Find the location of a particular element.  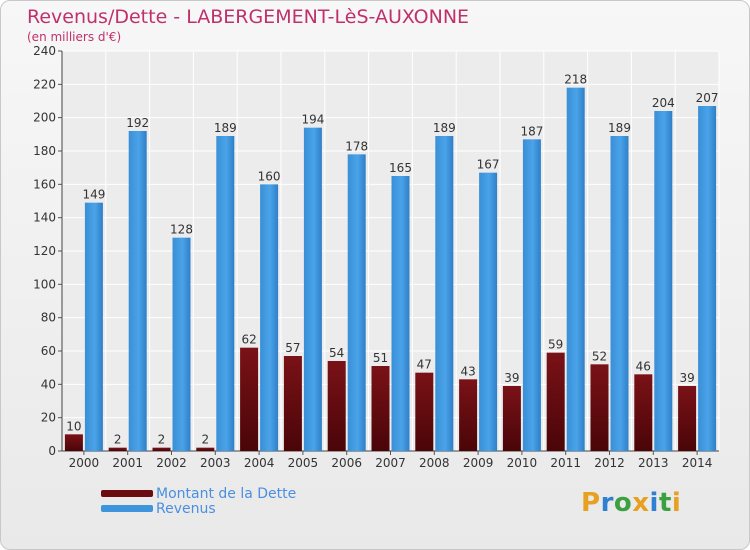

ytick-label-220: 220 is located at coordinates (44, 84).